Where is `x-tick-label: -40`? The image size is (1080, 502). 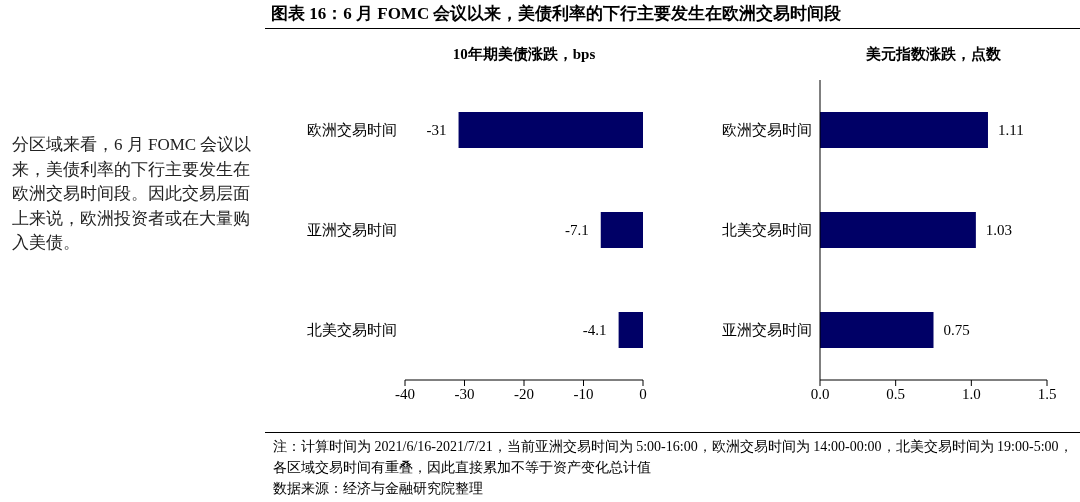 x-tick-label: -40 is located at coordinates (405, 393).